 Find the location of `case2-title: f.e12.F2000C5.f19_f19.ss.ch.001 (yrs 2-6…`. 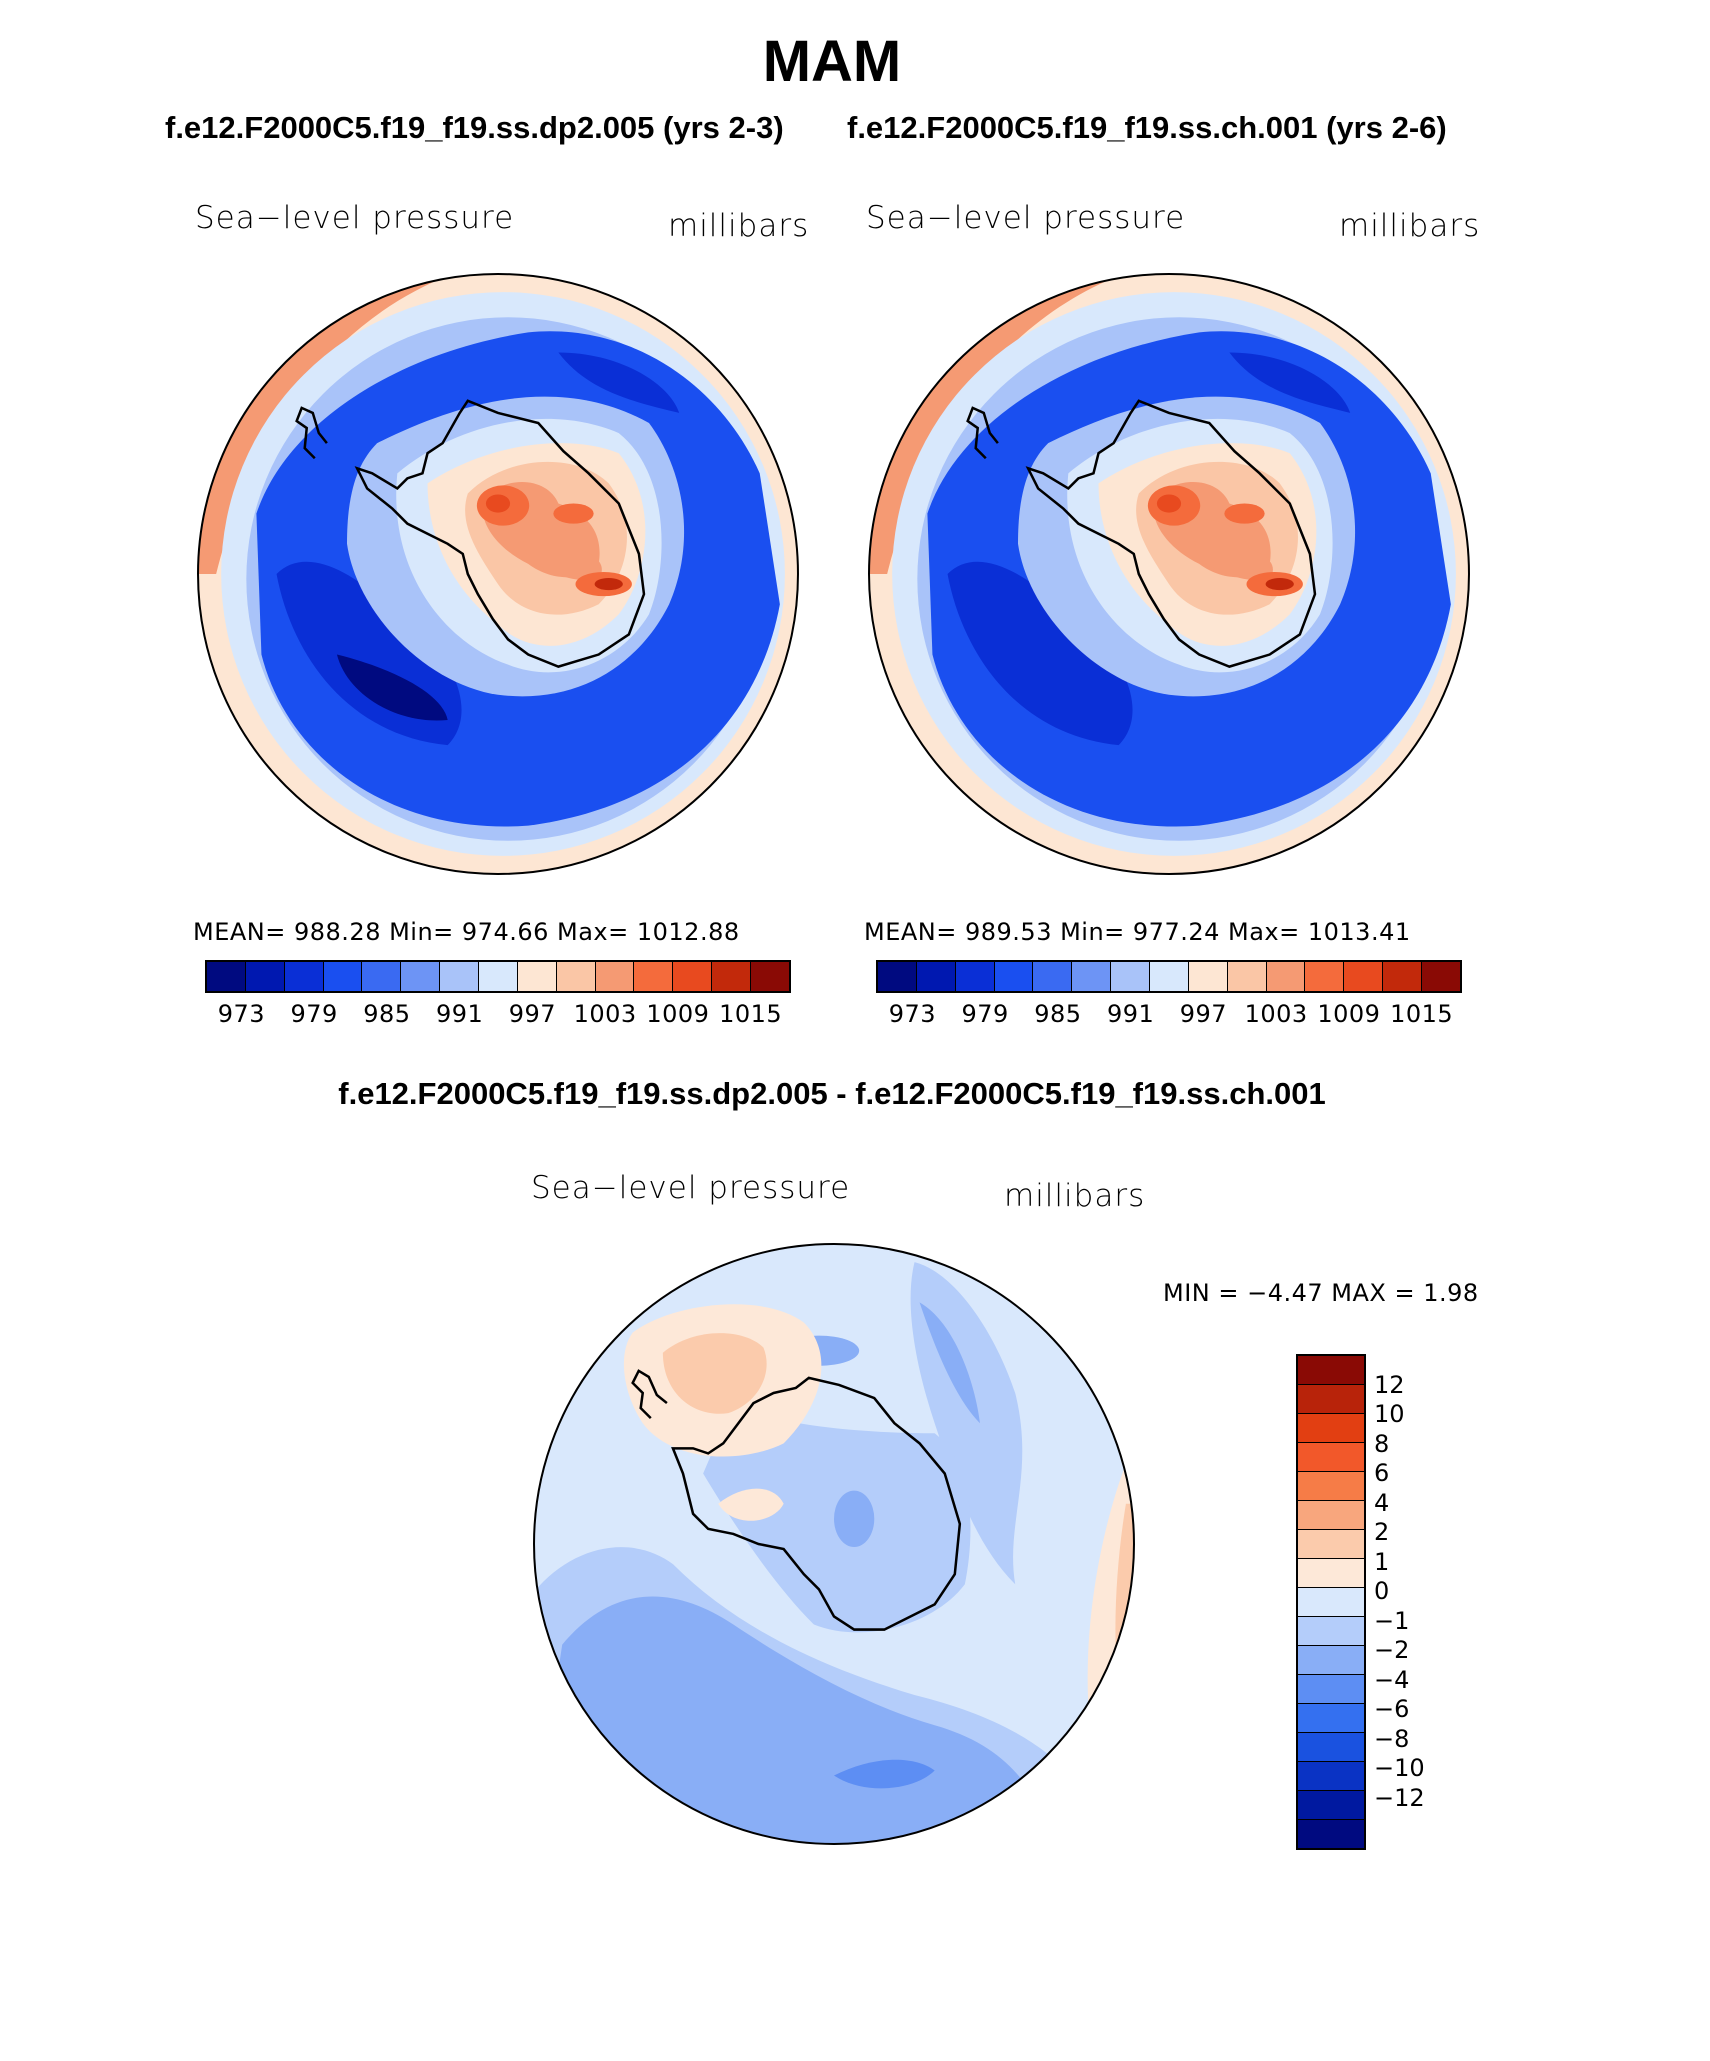

case2-title: f.e12.F2000C5.f19_f19.ss.ch.001 (yrs 2-6… is located at coordinates (1147, 127).